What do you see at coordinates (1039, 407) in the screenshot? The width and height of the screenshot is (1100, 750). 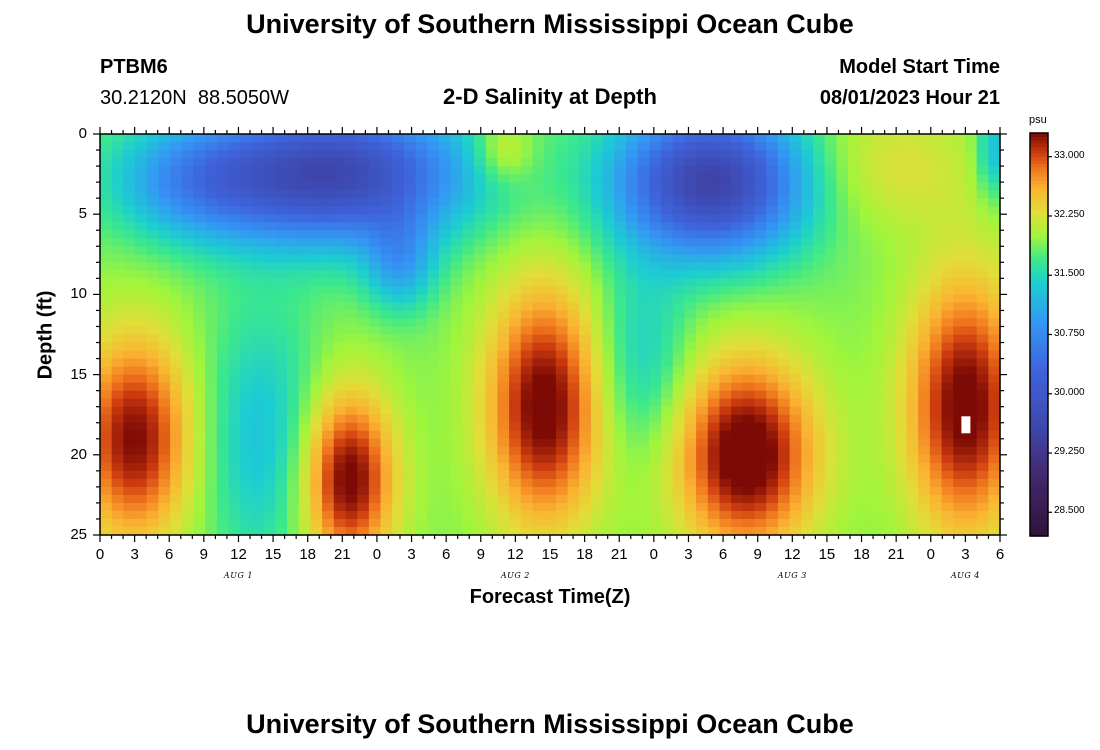 I see `colorbar-segment` at bounding box center [1039, 407].